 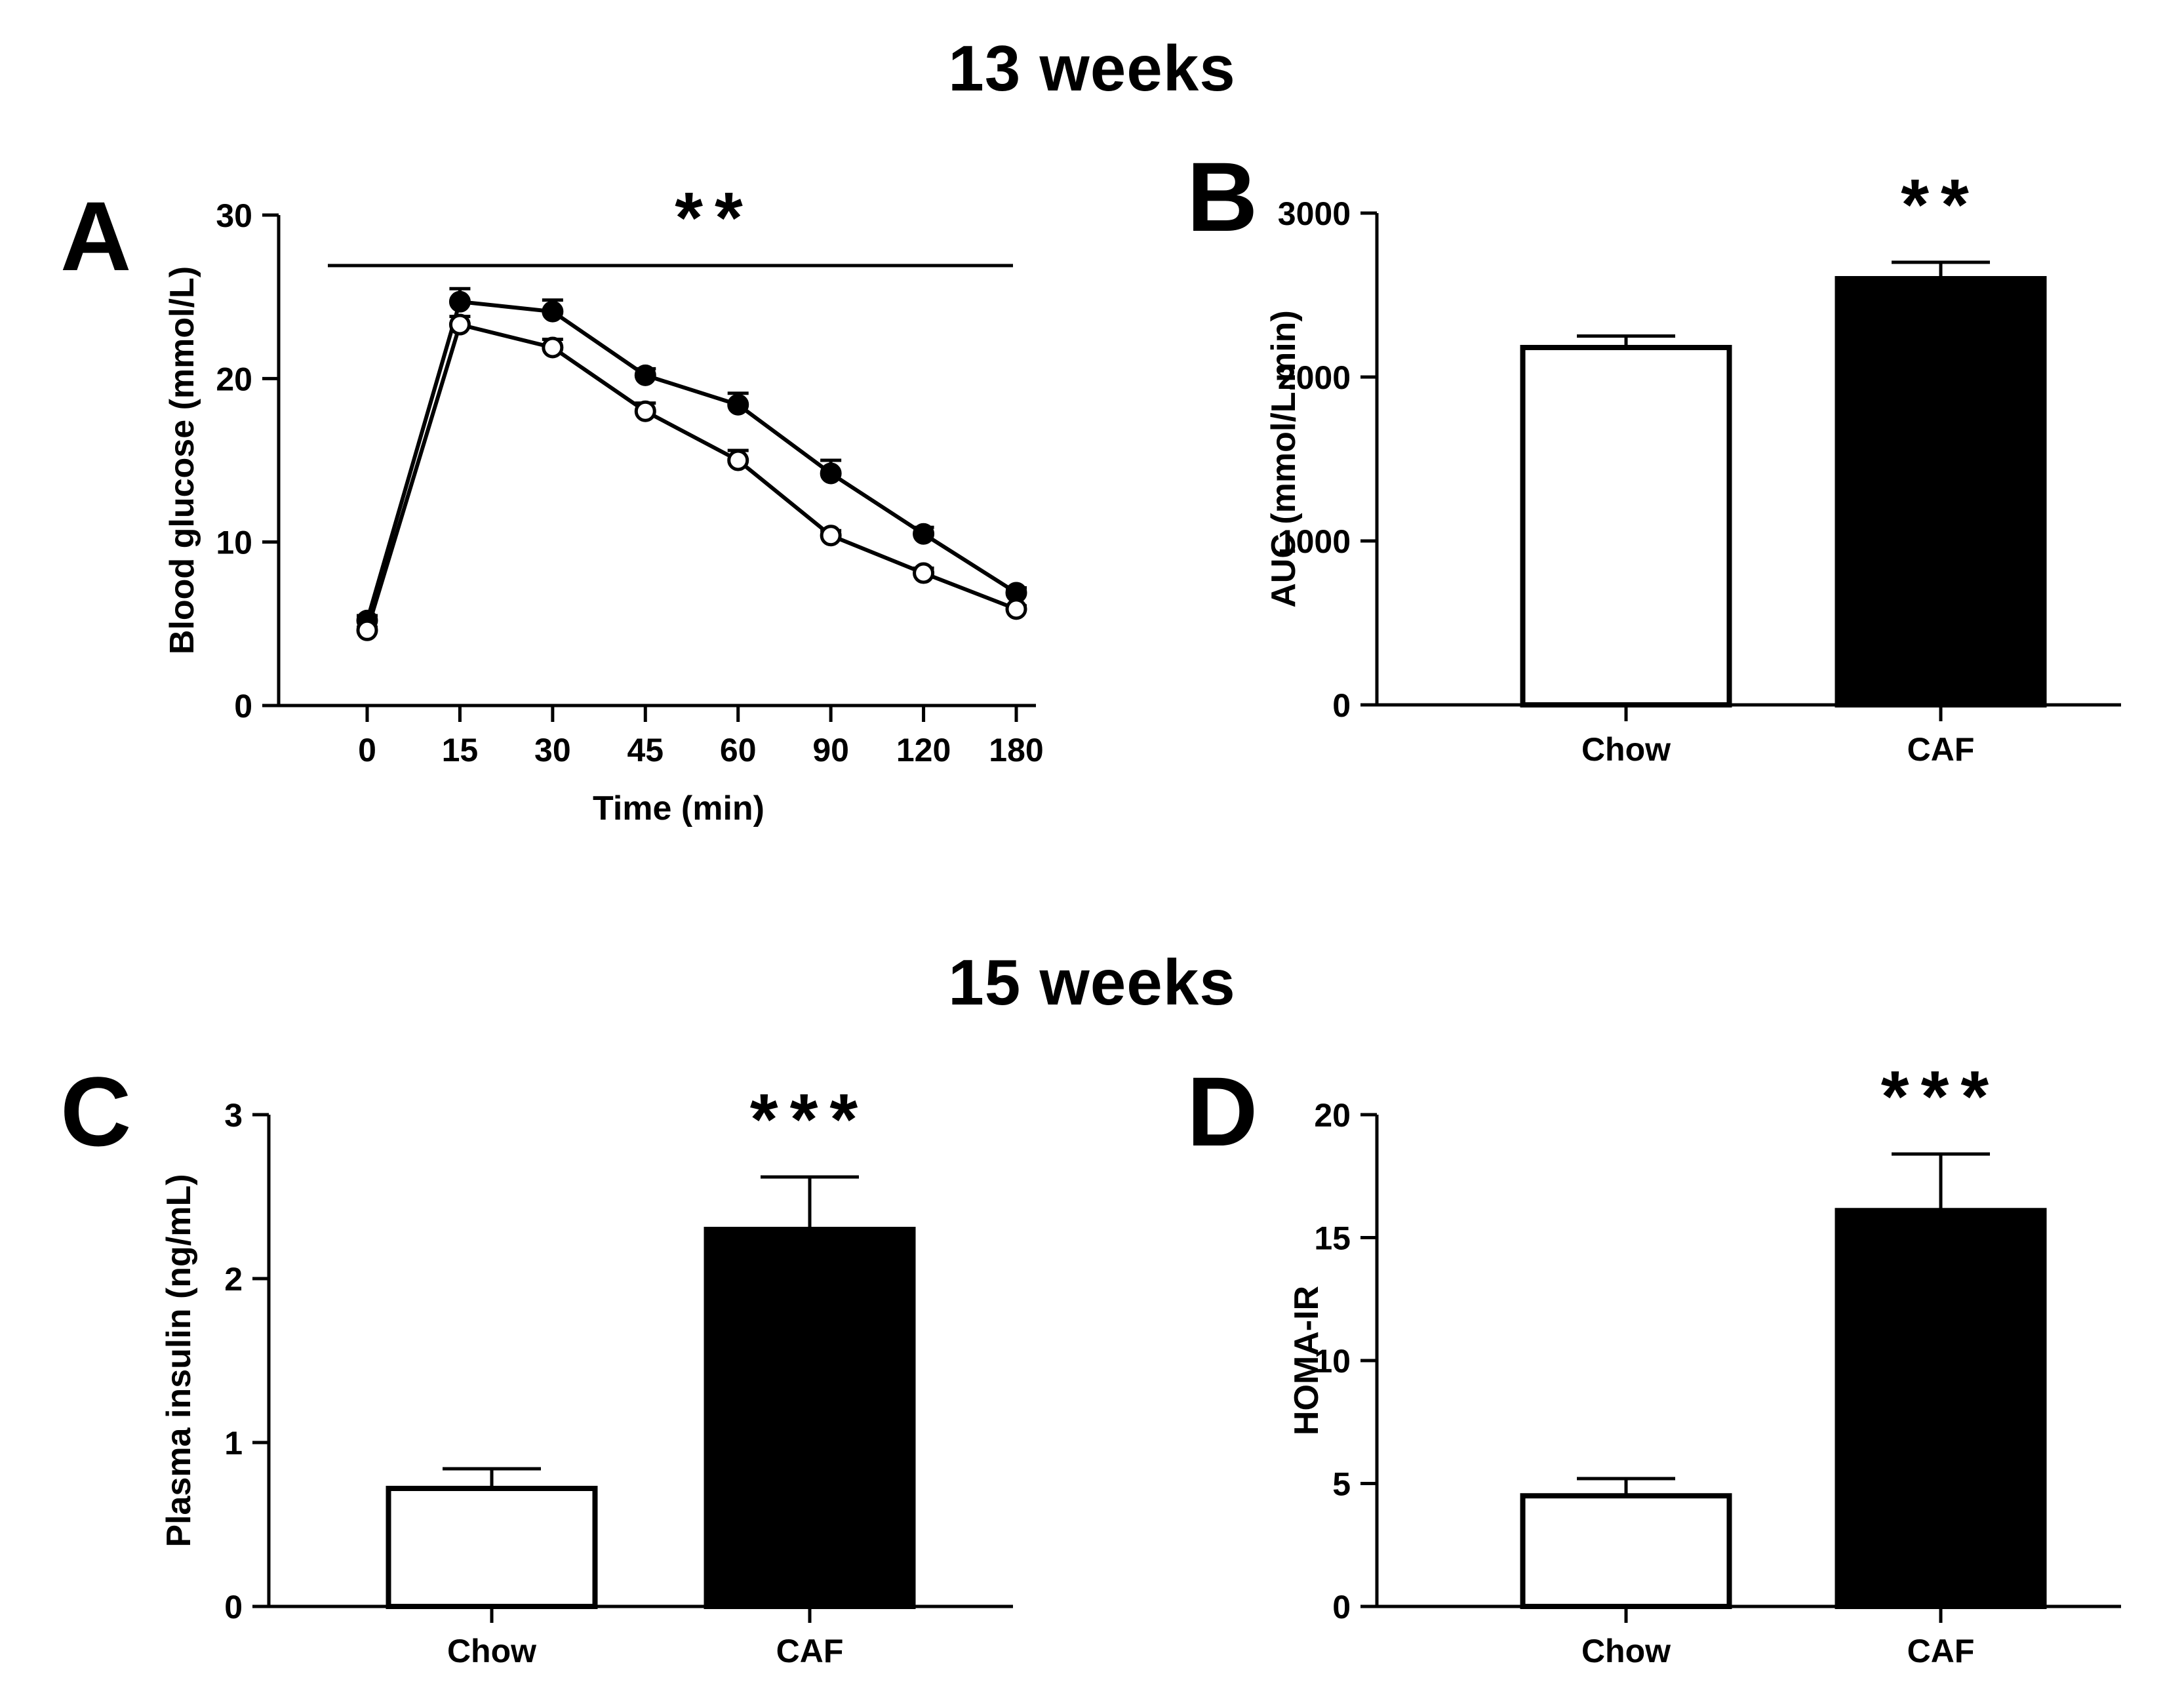 What do you see at coordinates (830, 750) in the screenshot?
I see `x-tick-label: 90` at bounding box center [830, 750].